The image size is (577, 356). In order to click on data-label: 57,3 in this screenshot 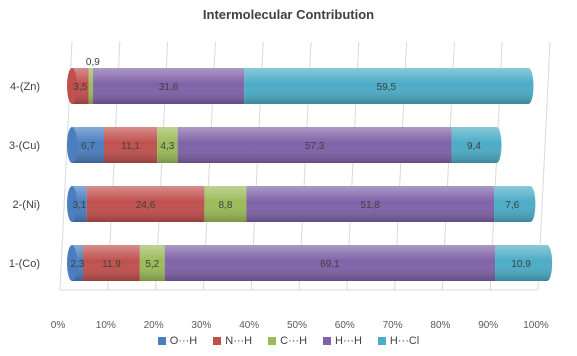, I will do `click(315, 146)`.